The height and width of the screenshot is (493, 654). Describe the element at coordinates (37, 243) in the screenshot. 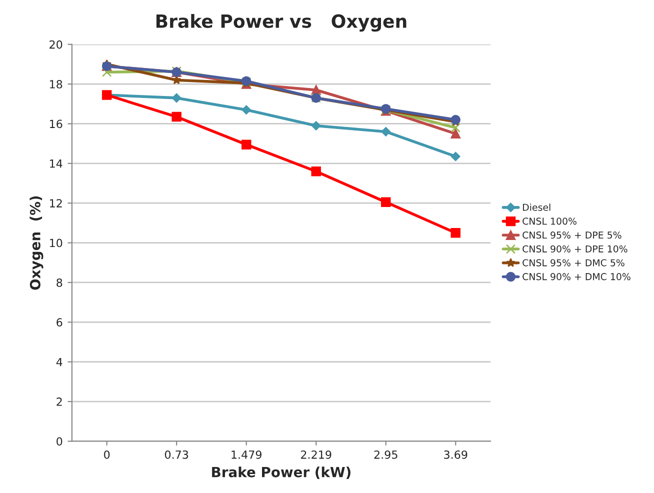

I see `y-axis-title: Oxygen (%)` at that location.